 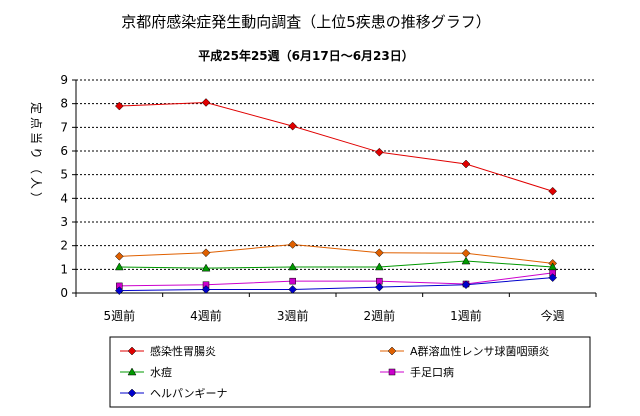 I want to click on y-tick-label: 8, so click(x=64, y=104).